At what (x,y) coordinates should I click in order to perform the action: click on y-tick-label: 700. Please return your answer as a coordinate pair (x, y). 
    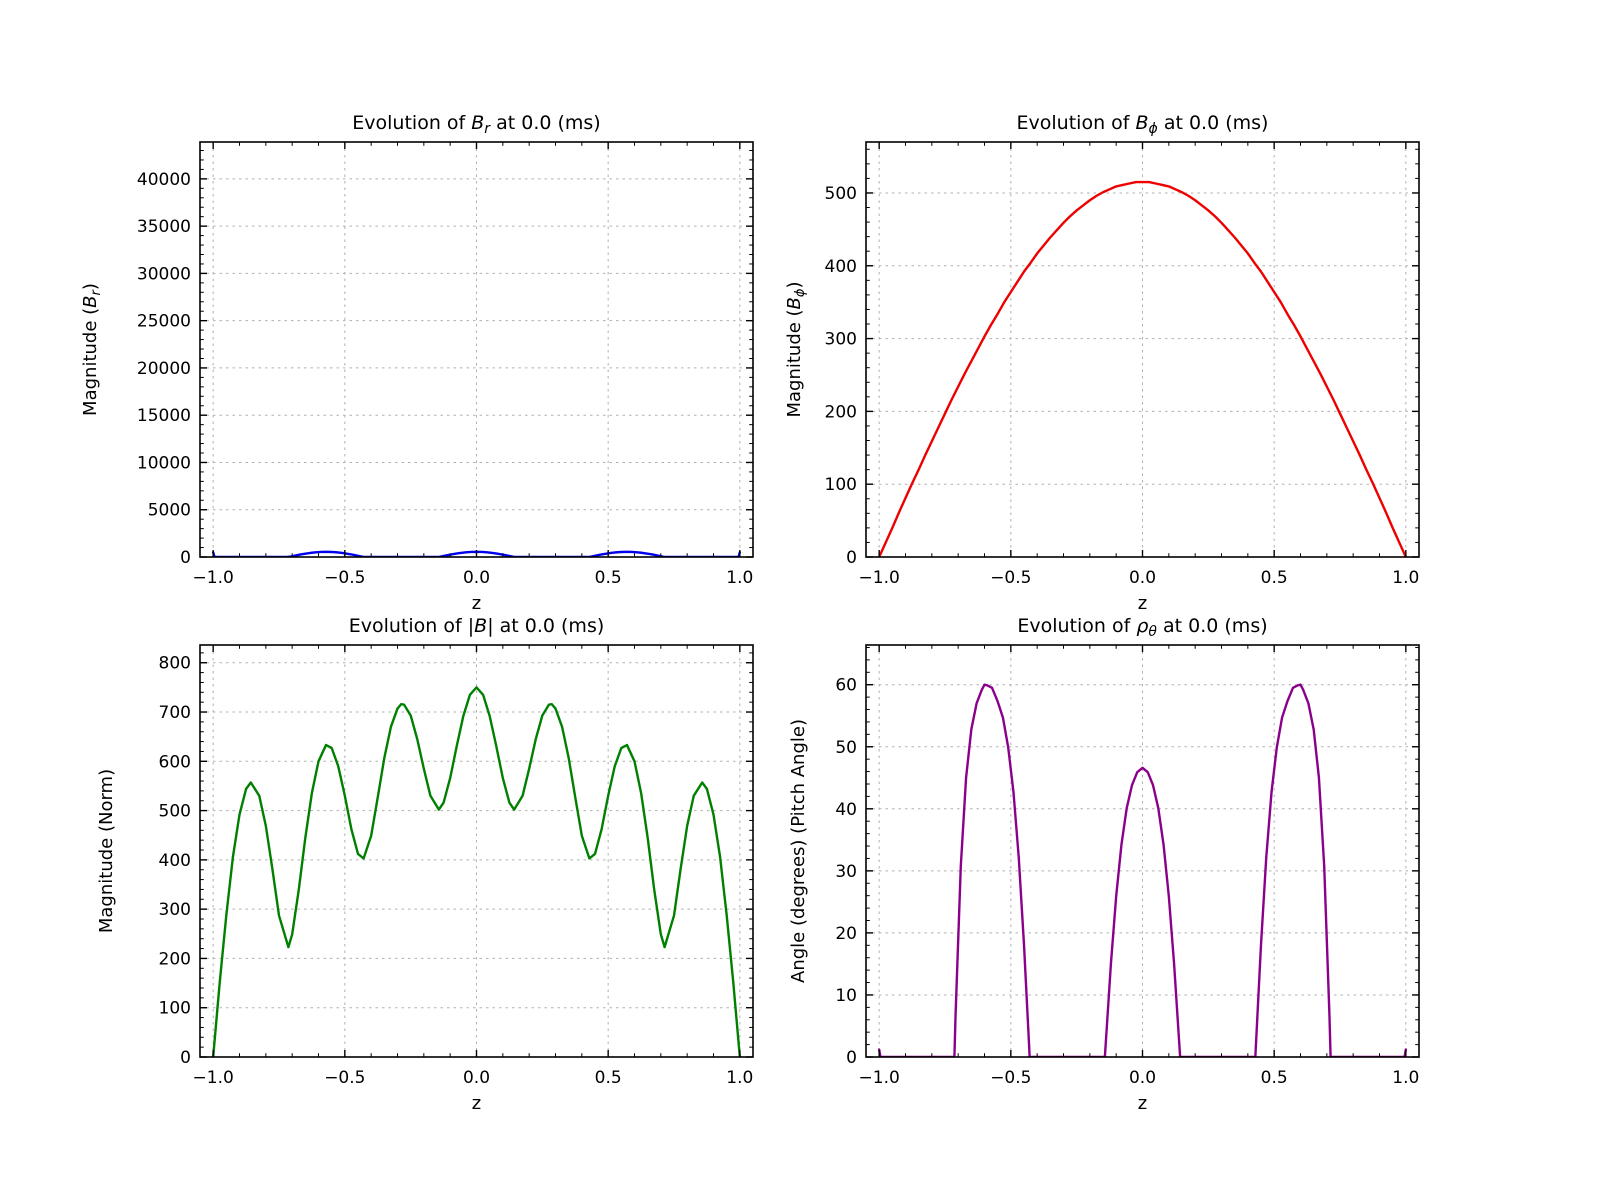
    Looking at the image, I should click on (175, 713).